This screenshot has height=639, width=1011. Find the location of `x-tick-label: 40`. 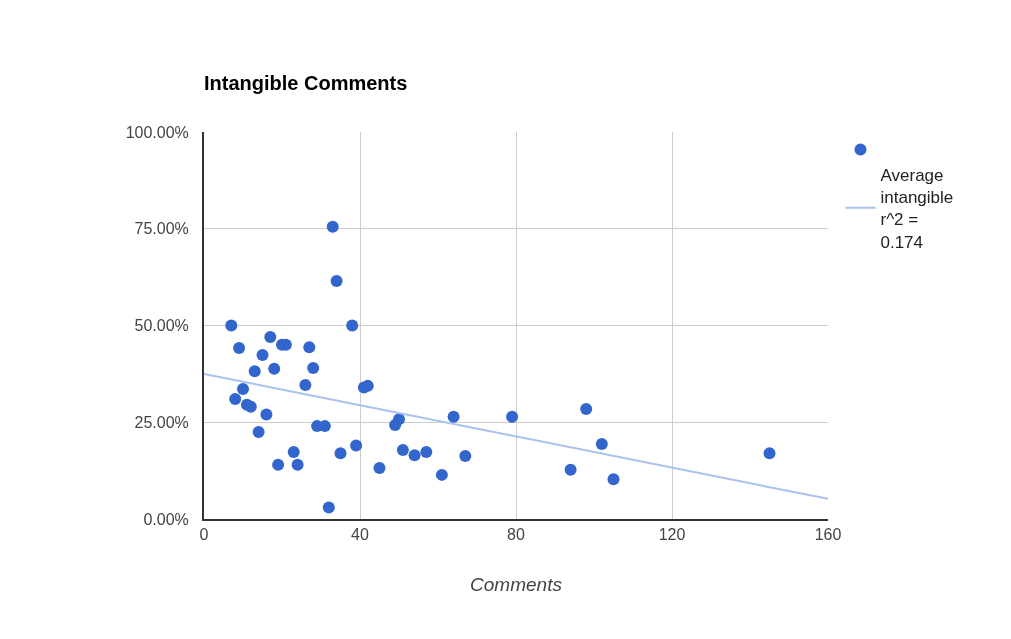

x-tick-label: 40 is located at coordinates (360, 535).